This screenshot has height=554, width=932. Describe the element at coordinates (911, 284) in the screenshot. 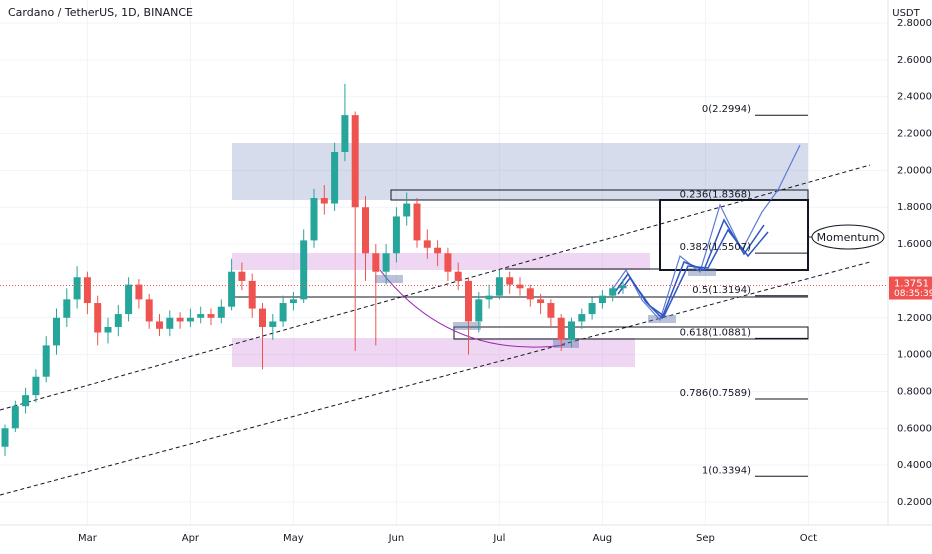

I see `last-price-label: 1.3751` at that location.